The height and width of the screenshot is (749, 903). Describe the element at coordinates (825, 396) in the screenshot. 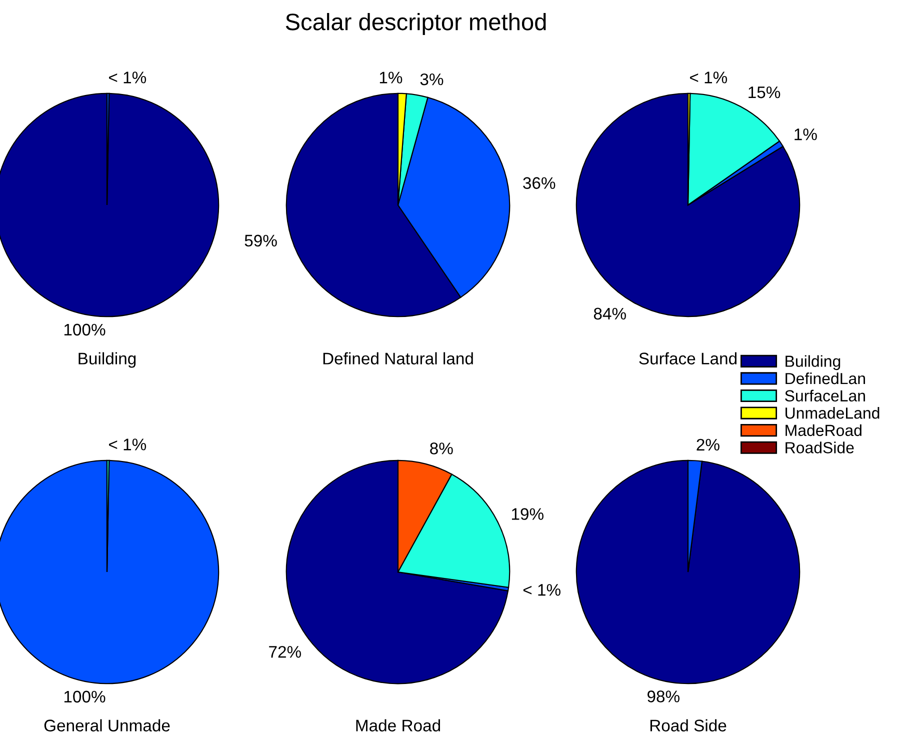

I see `legend-label: SurfaceLan` at that location.